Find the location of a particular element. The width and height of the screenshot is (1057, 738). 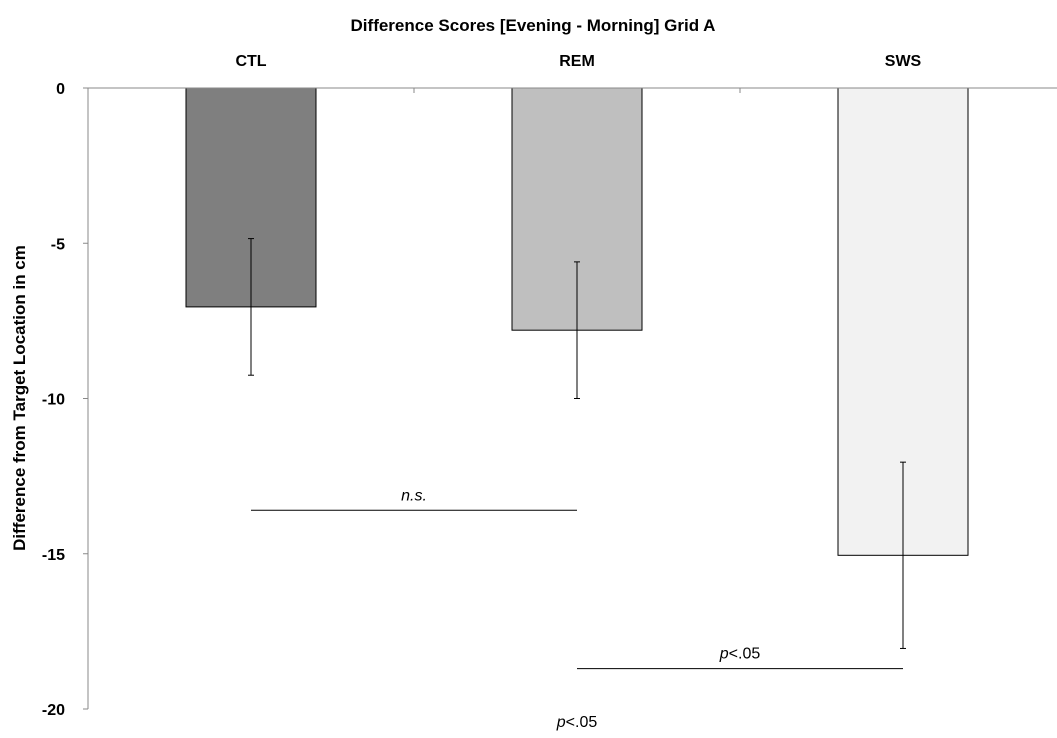

significance-label-ns: n.s. is located at coordinates (414, 495).